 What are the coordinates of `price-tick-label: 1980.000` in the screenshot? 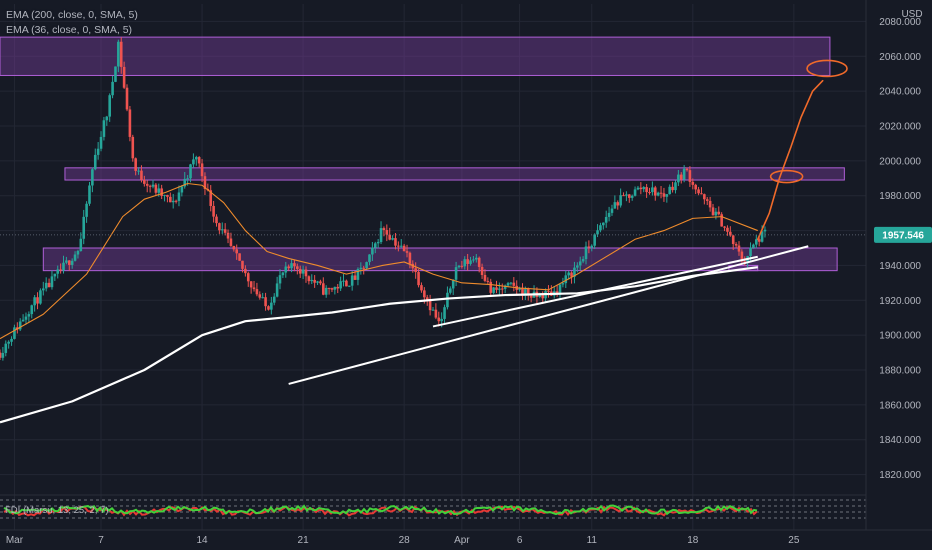 It's located at (900, 196).